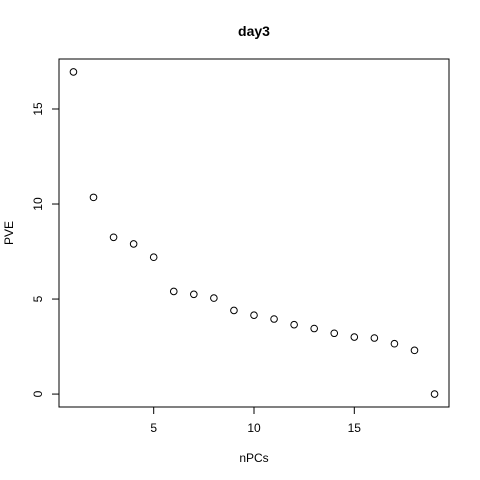  I want to click on chart-title: day3, so click(254, 31).